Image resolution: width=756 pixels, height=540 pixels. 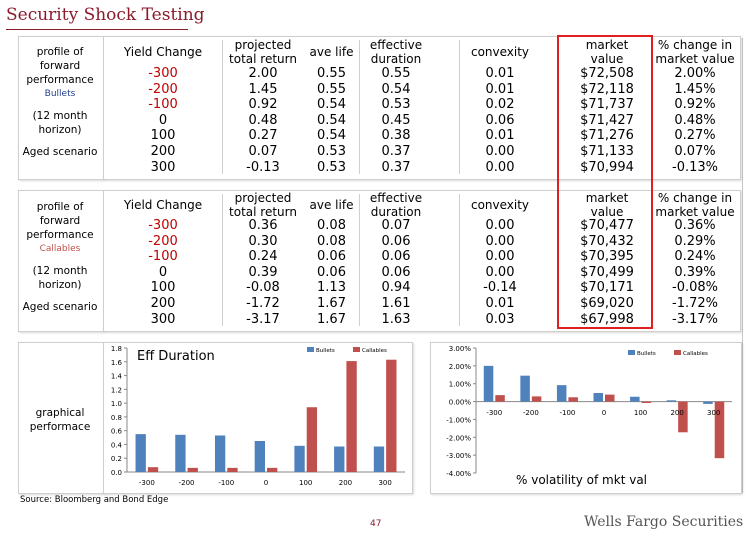 What do you see at coordinates (458, 438) in the screenshot?
I see `y-tick-label: -2.00%` at bounding box center [458, 438].